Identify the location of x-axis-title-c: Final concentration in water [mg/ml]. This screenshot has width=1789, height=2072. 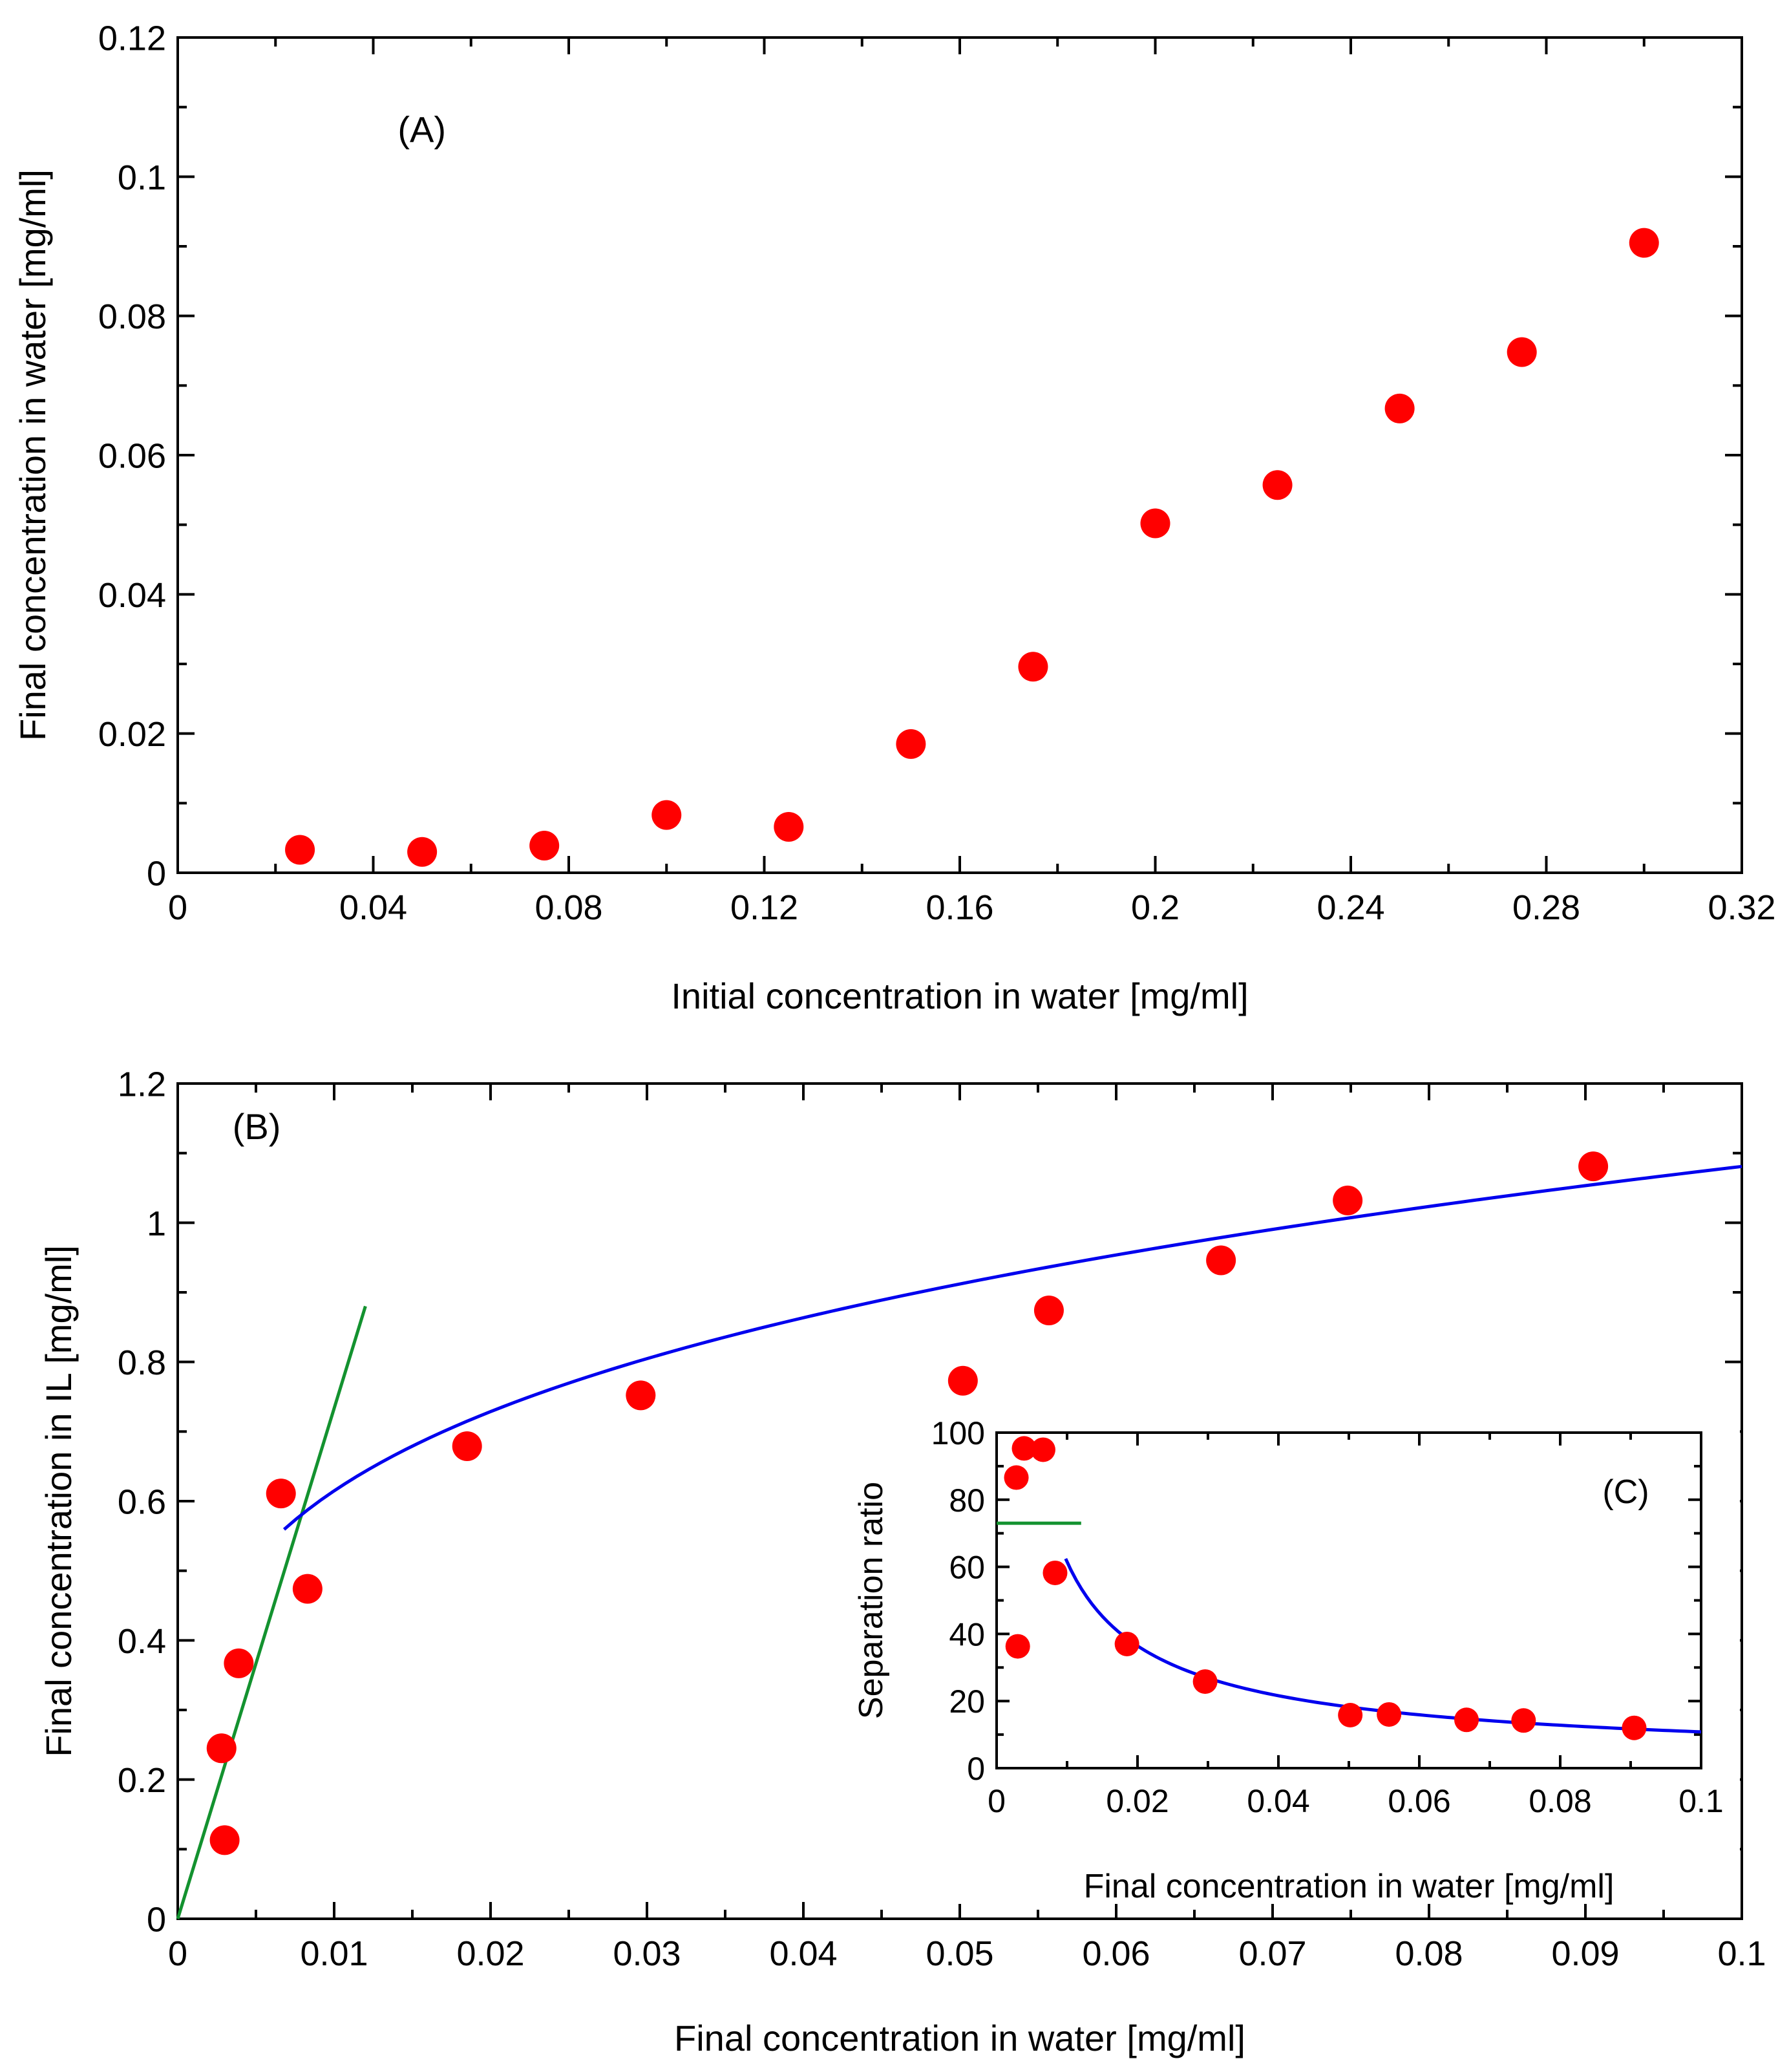
(1349, 1886).